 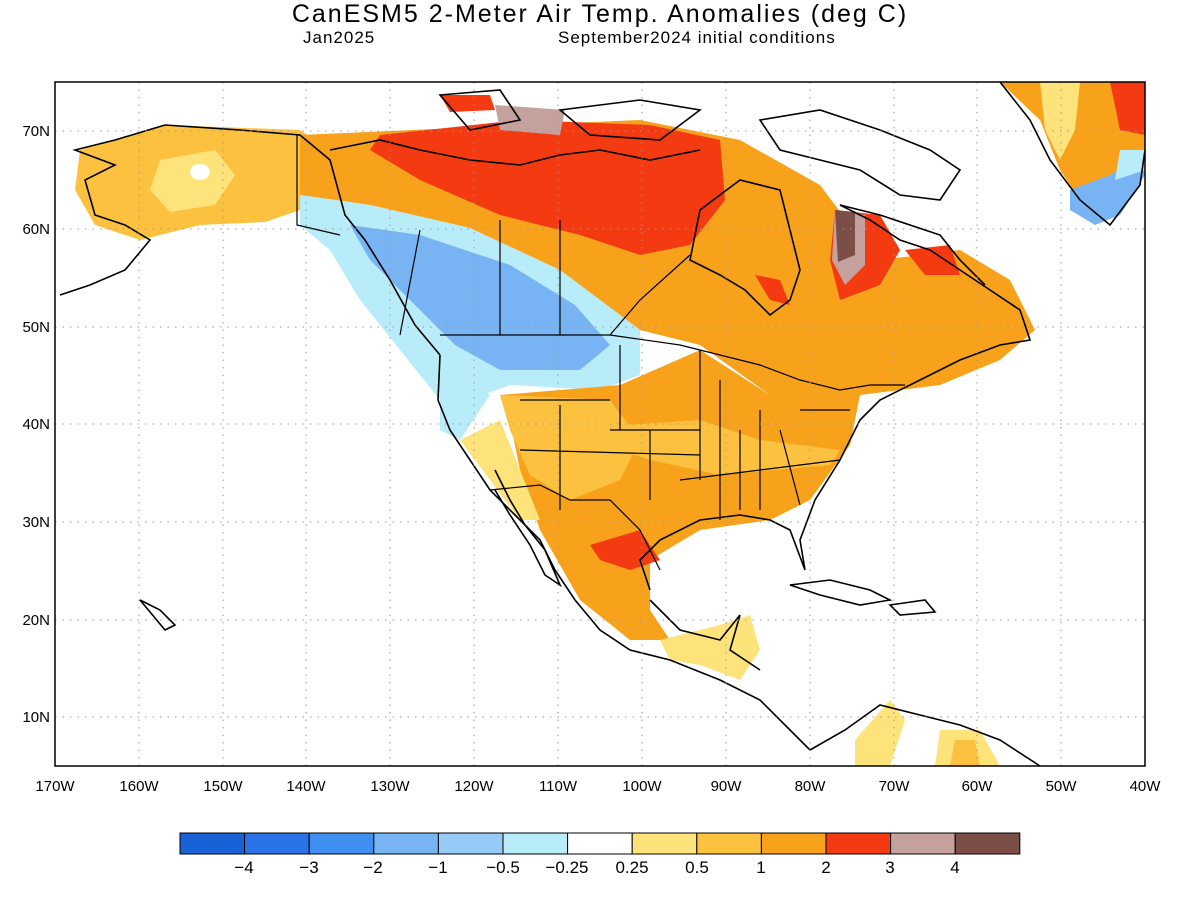 I want to click on lat-label-10n: 10N, so click(x=36, y=717).